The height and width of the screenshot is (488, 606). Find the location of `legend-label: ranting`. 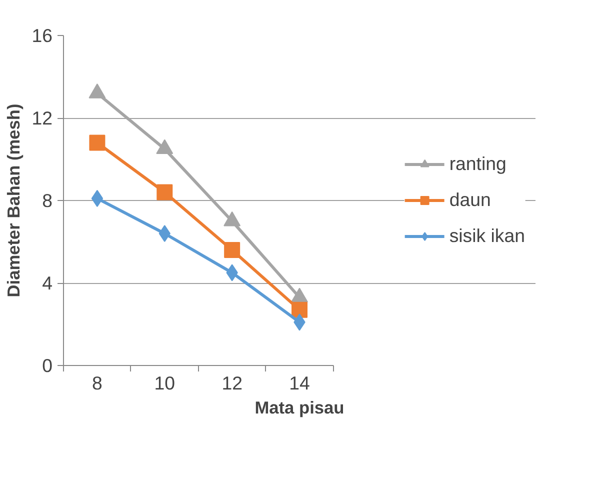

legend-label: ranting is located at coordinates (477, 164).